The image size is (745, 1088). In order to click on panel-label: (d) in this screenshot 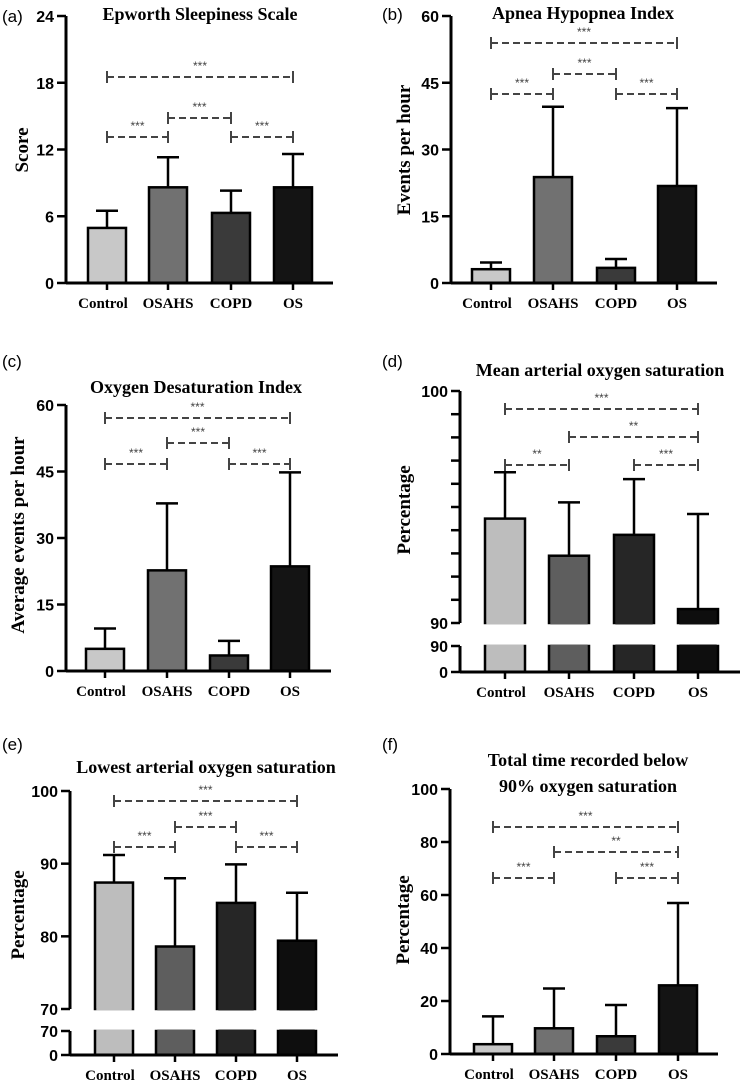, I will do `click(392, 361)`.